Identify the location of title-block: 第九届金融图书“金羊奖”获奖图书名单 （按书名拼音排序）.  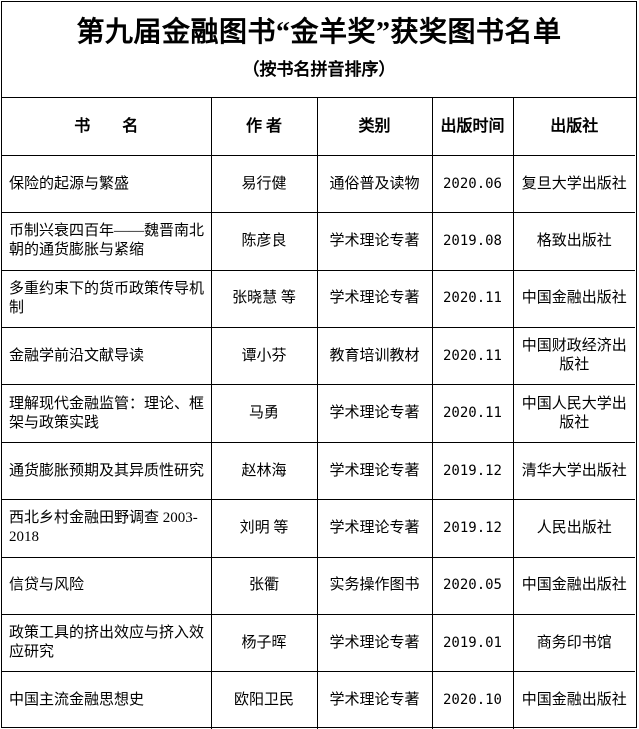
(319, 50).